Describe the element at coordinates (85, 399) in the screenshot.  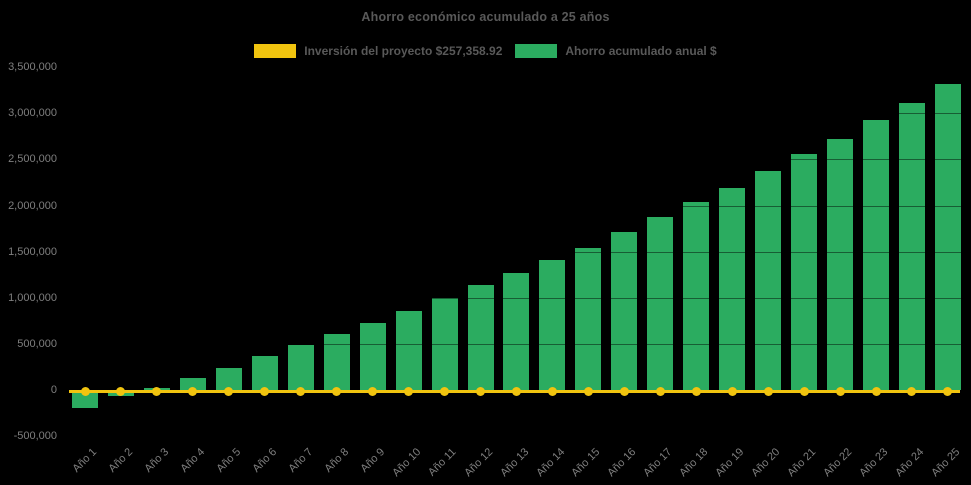
I see `bar-año-1` at that location.